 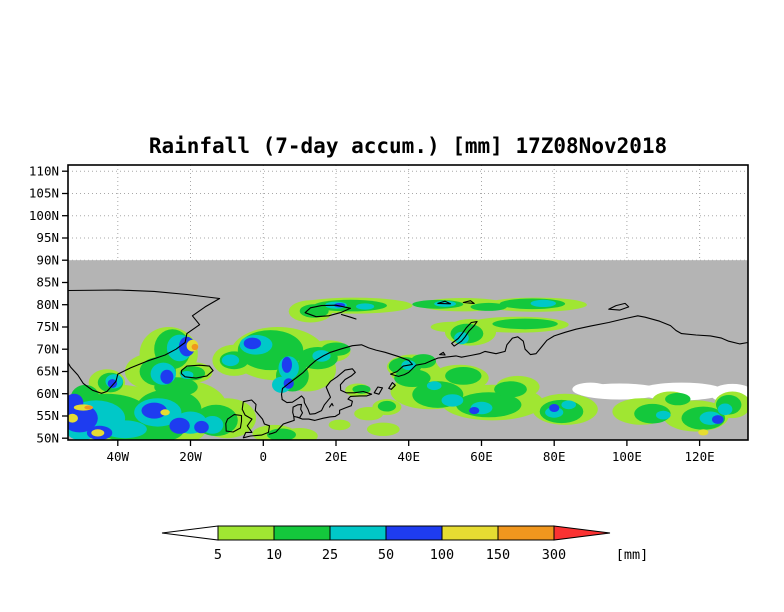 I want to click on x-tick-label: 80E, so click(x=554, y=456).